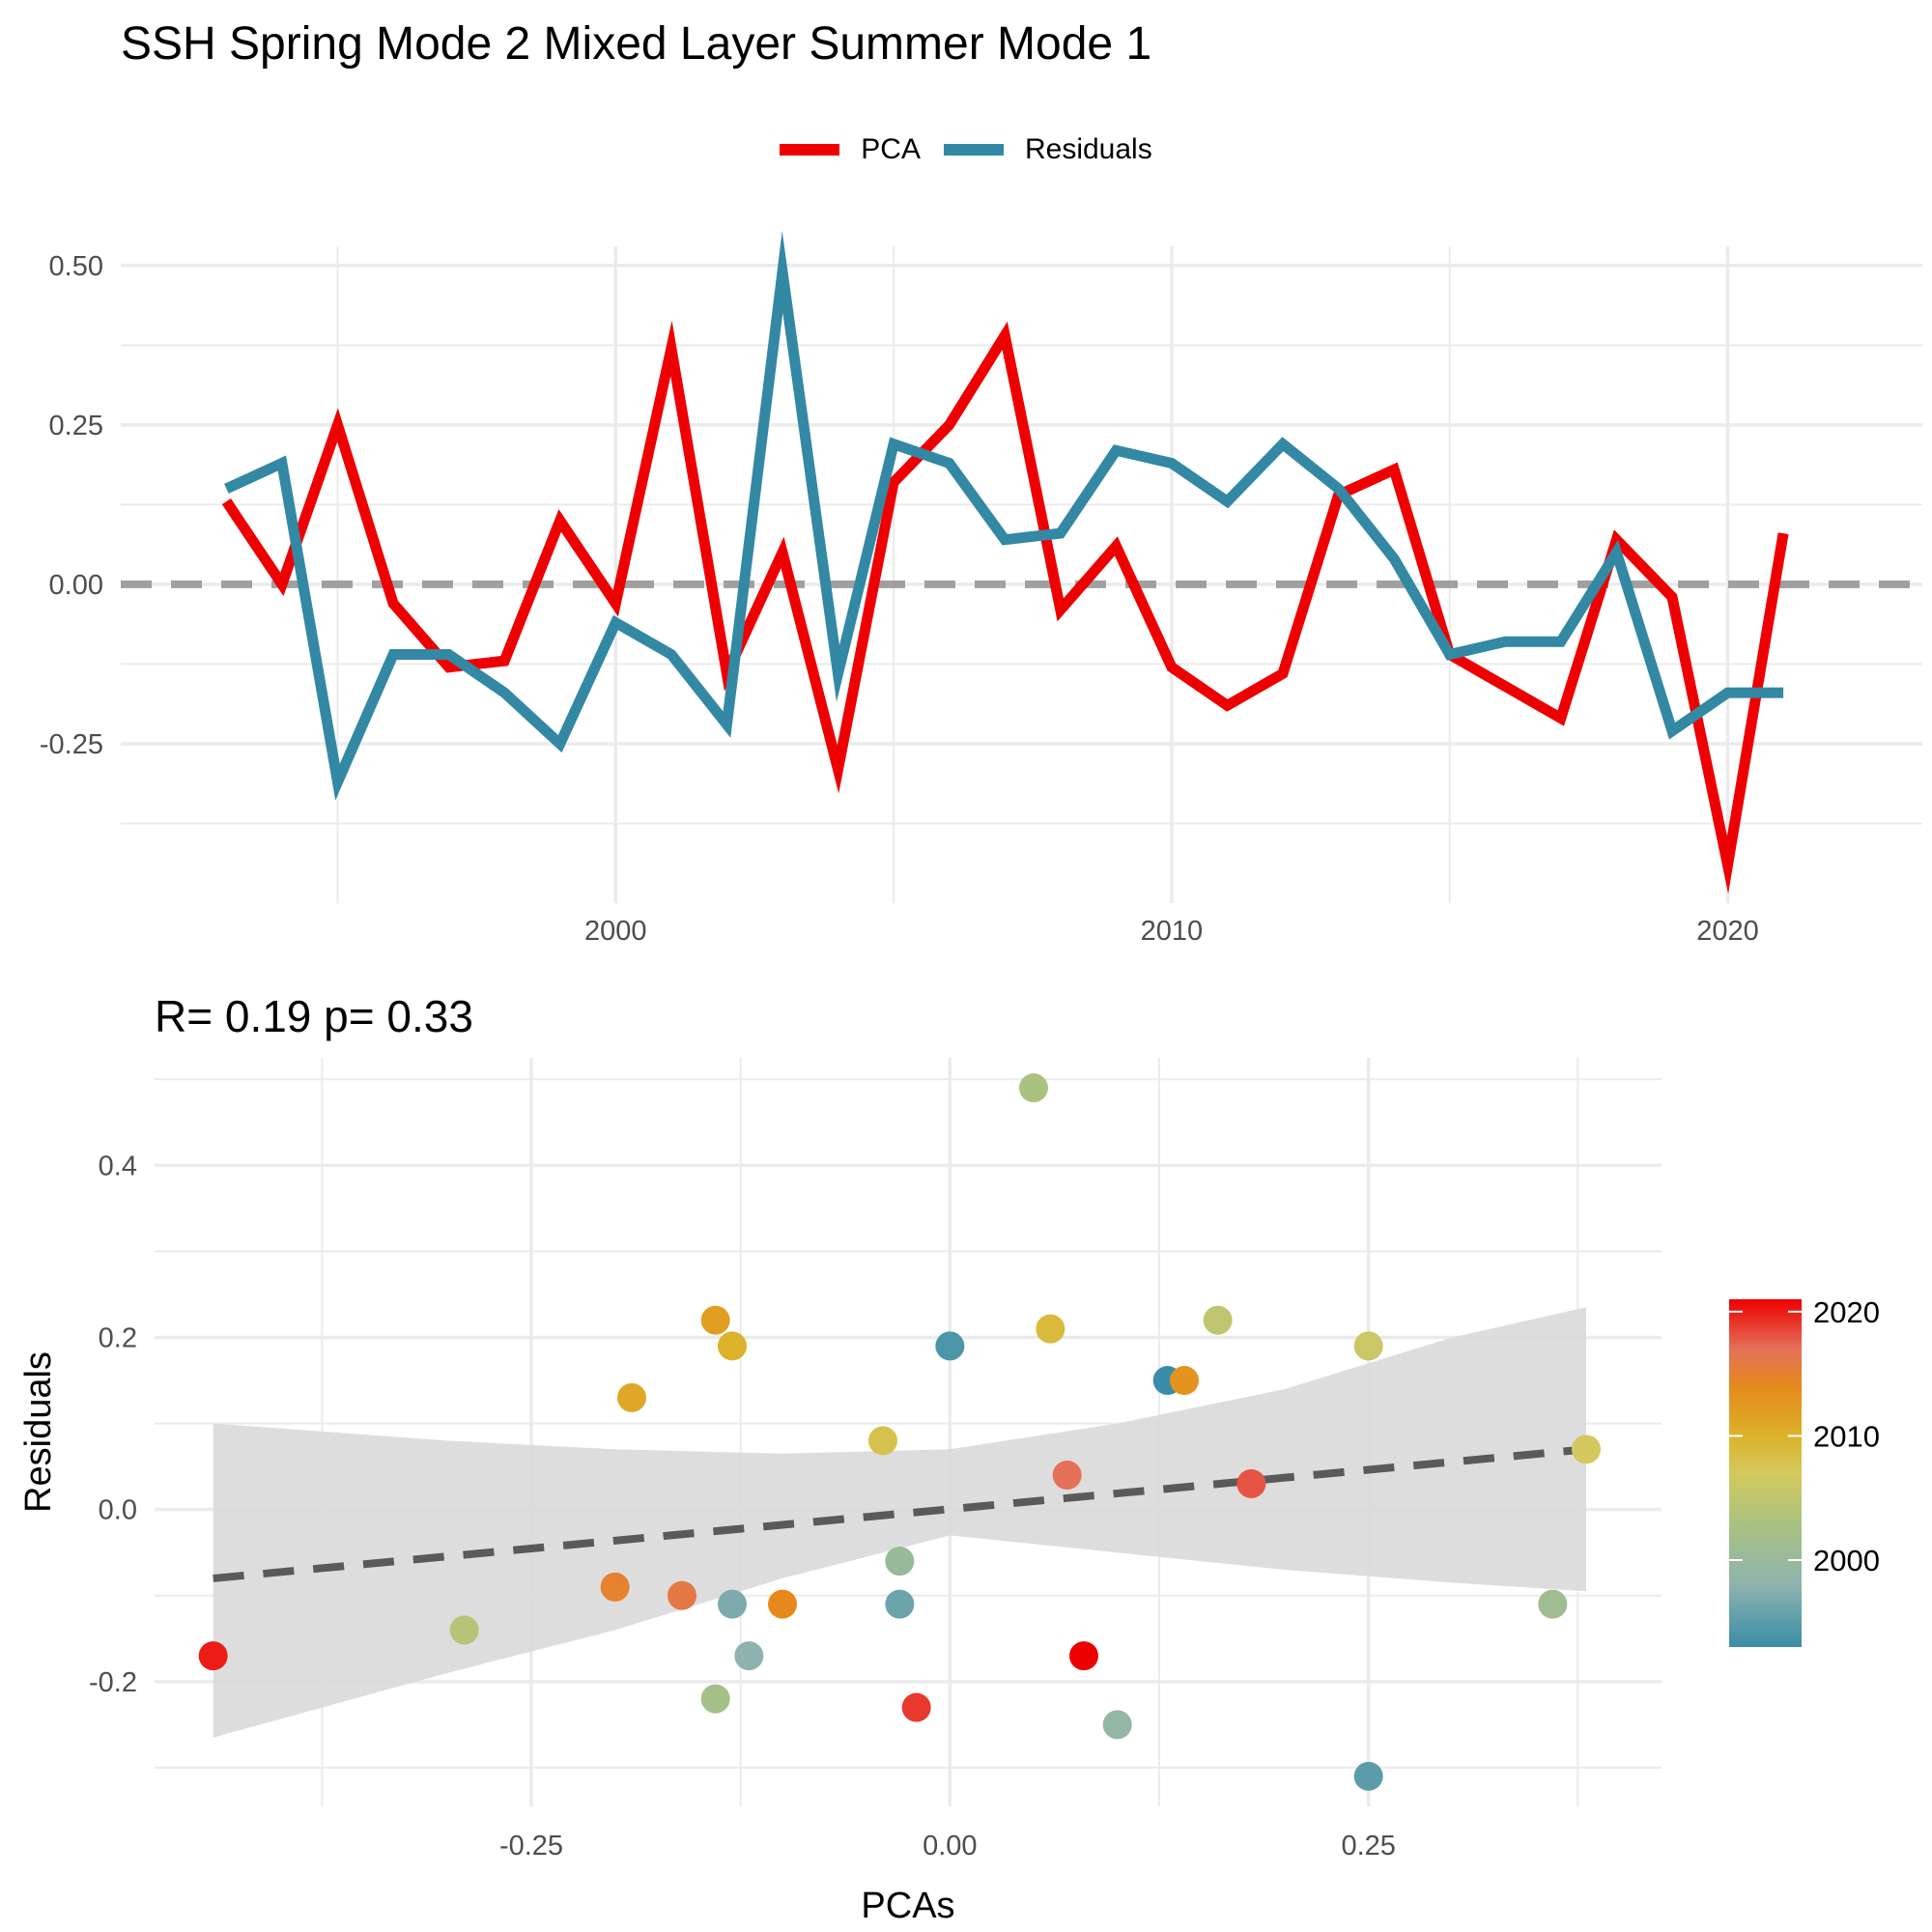 The image size is (1932, 1932). I want to click on colorbar-label: 2010, so click(1846, 1436).